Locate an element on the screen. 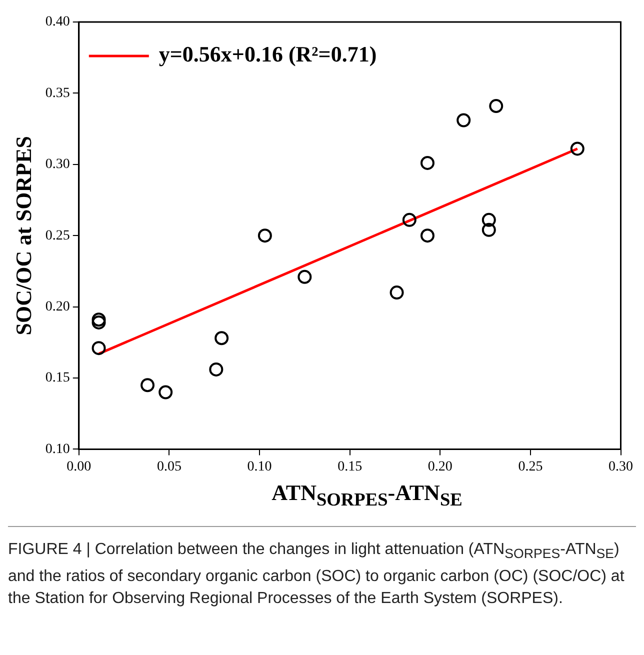 The image size is (644, 655). y-tick-label: 0.35 is located at coordinates (57, 93).